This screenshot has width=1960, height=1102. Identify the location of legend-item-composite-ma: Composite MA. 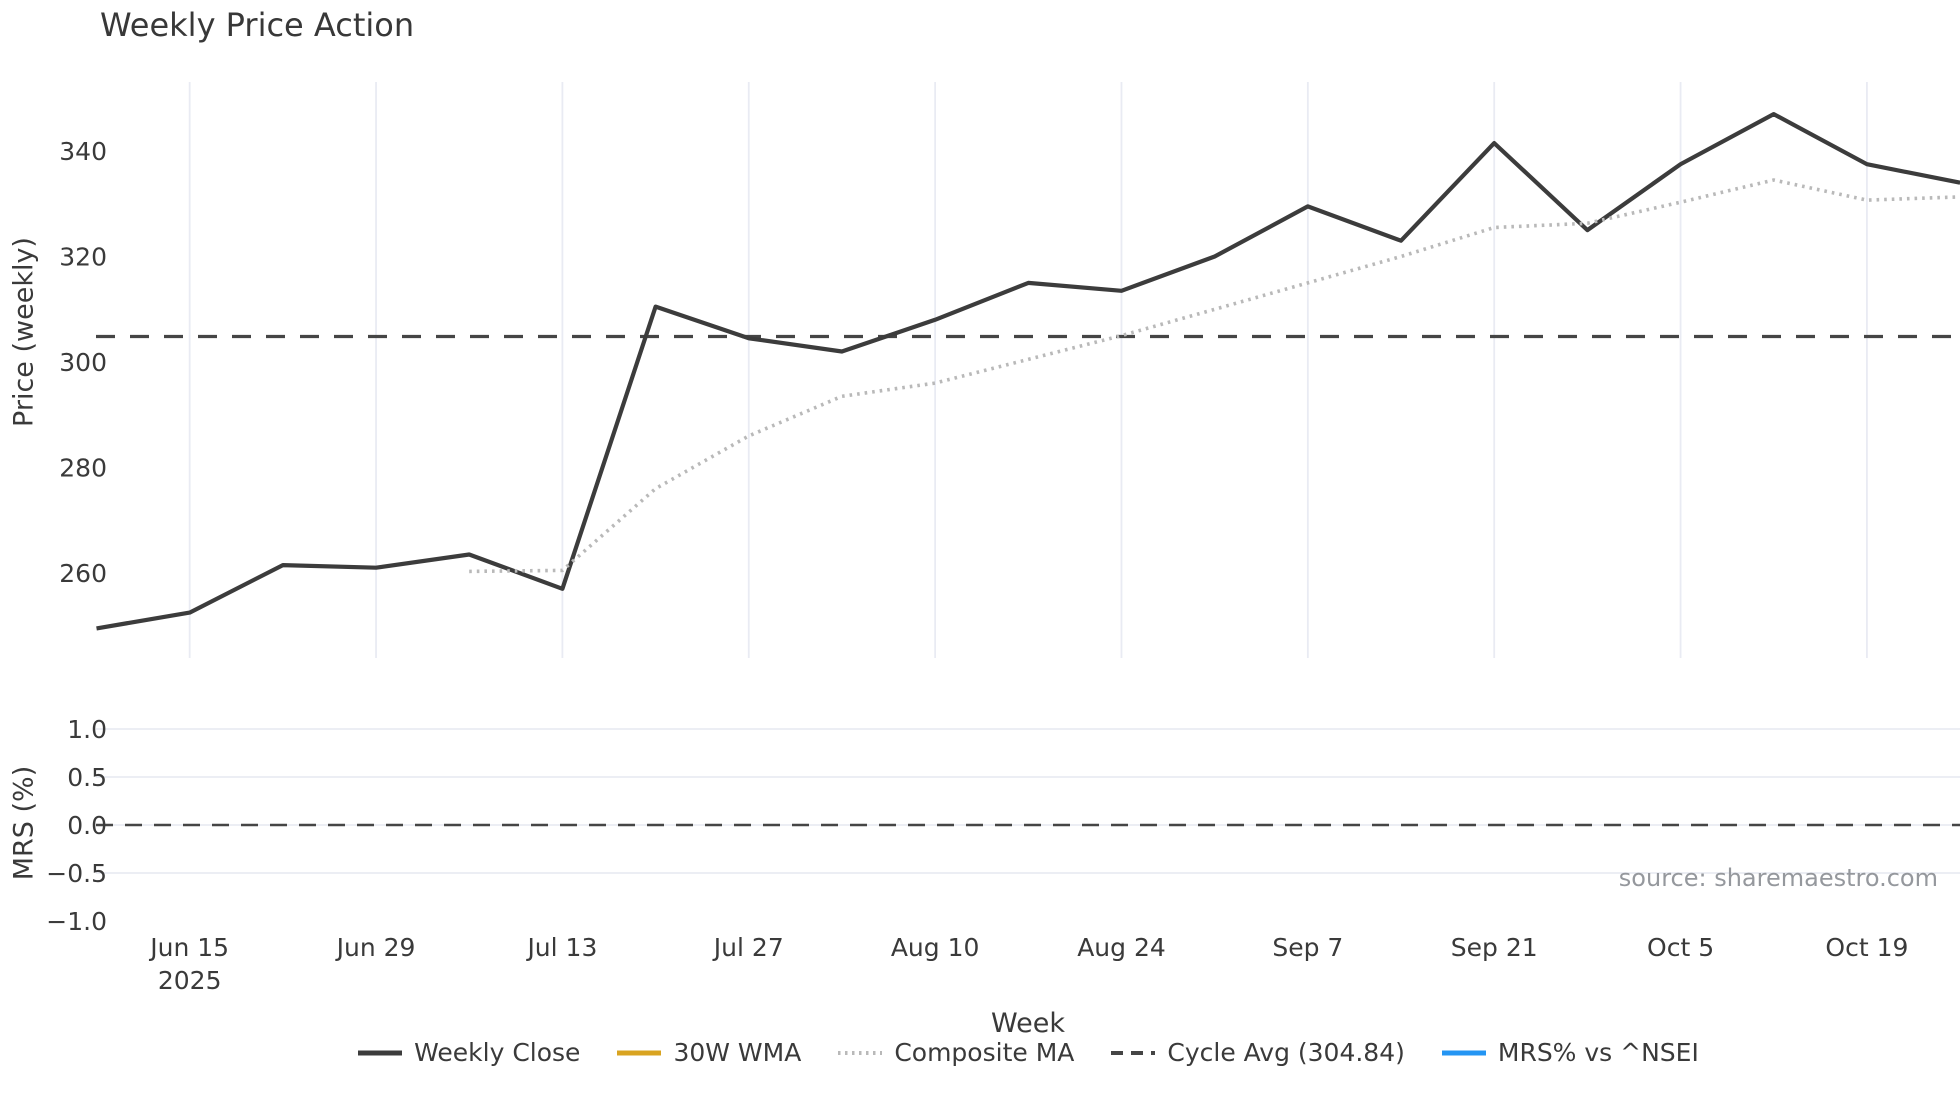
(955, 1052).